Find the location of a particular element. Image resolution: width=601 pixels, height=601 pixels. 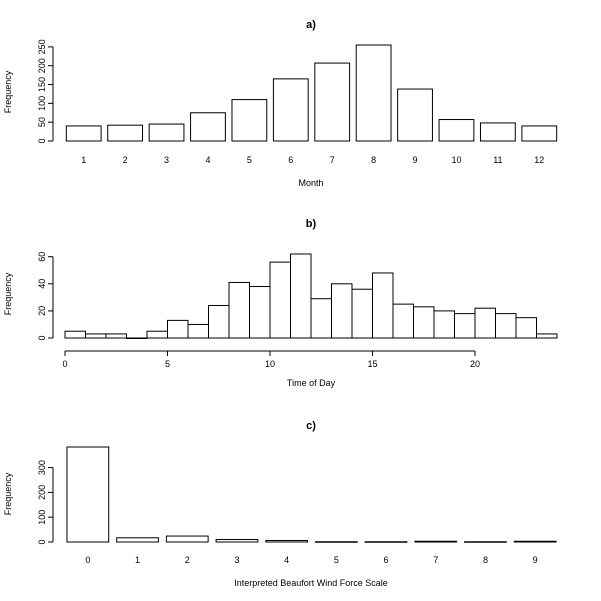

panel-c-x-tick-label: 0 is located at coordinates (87, 560).